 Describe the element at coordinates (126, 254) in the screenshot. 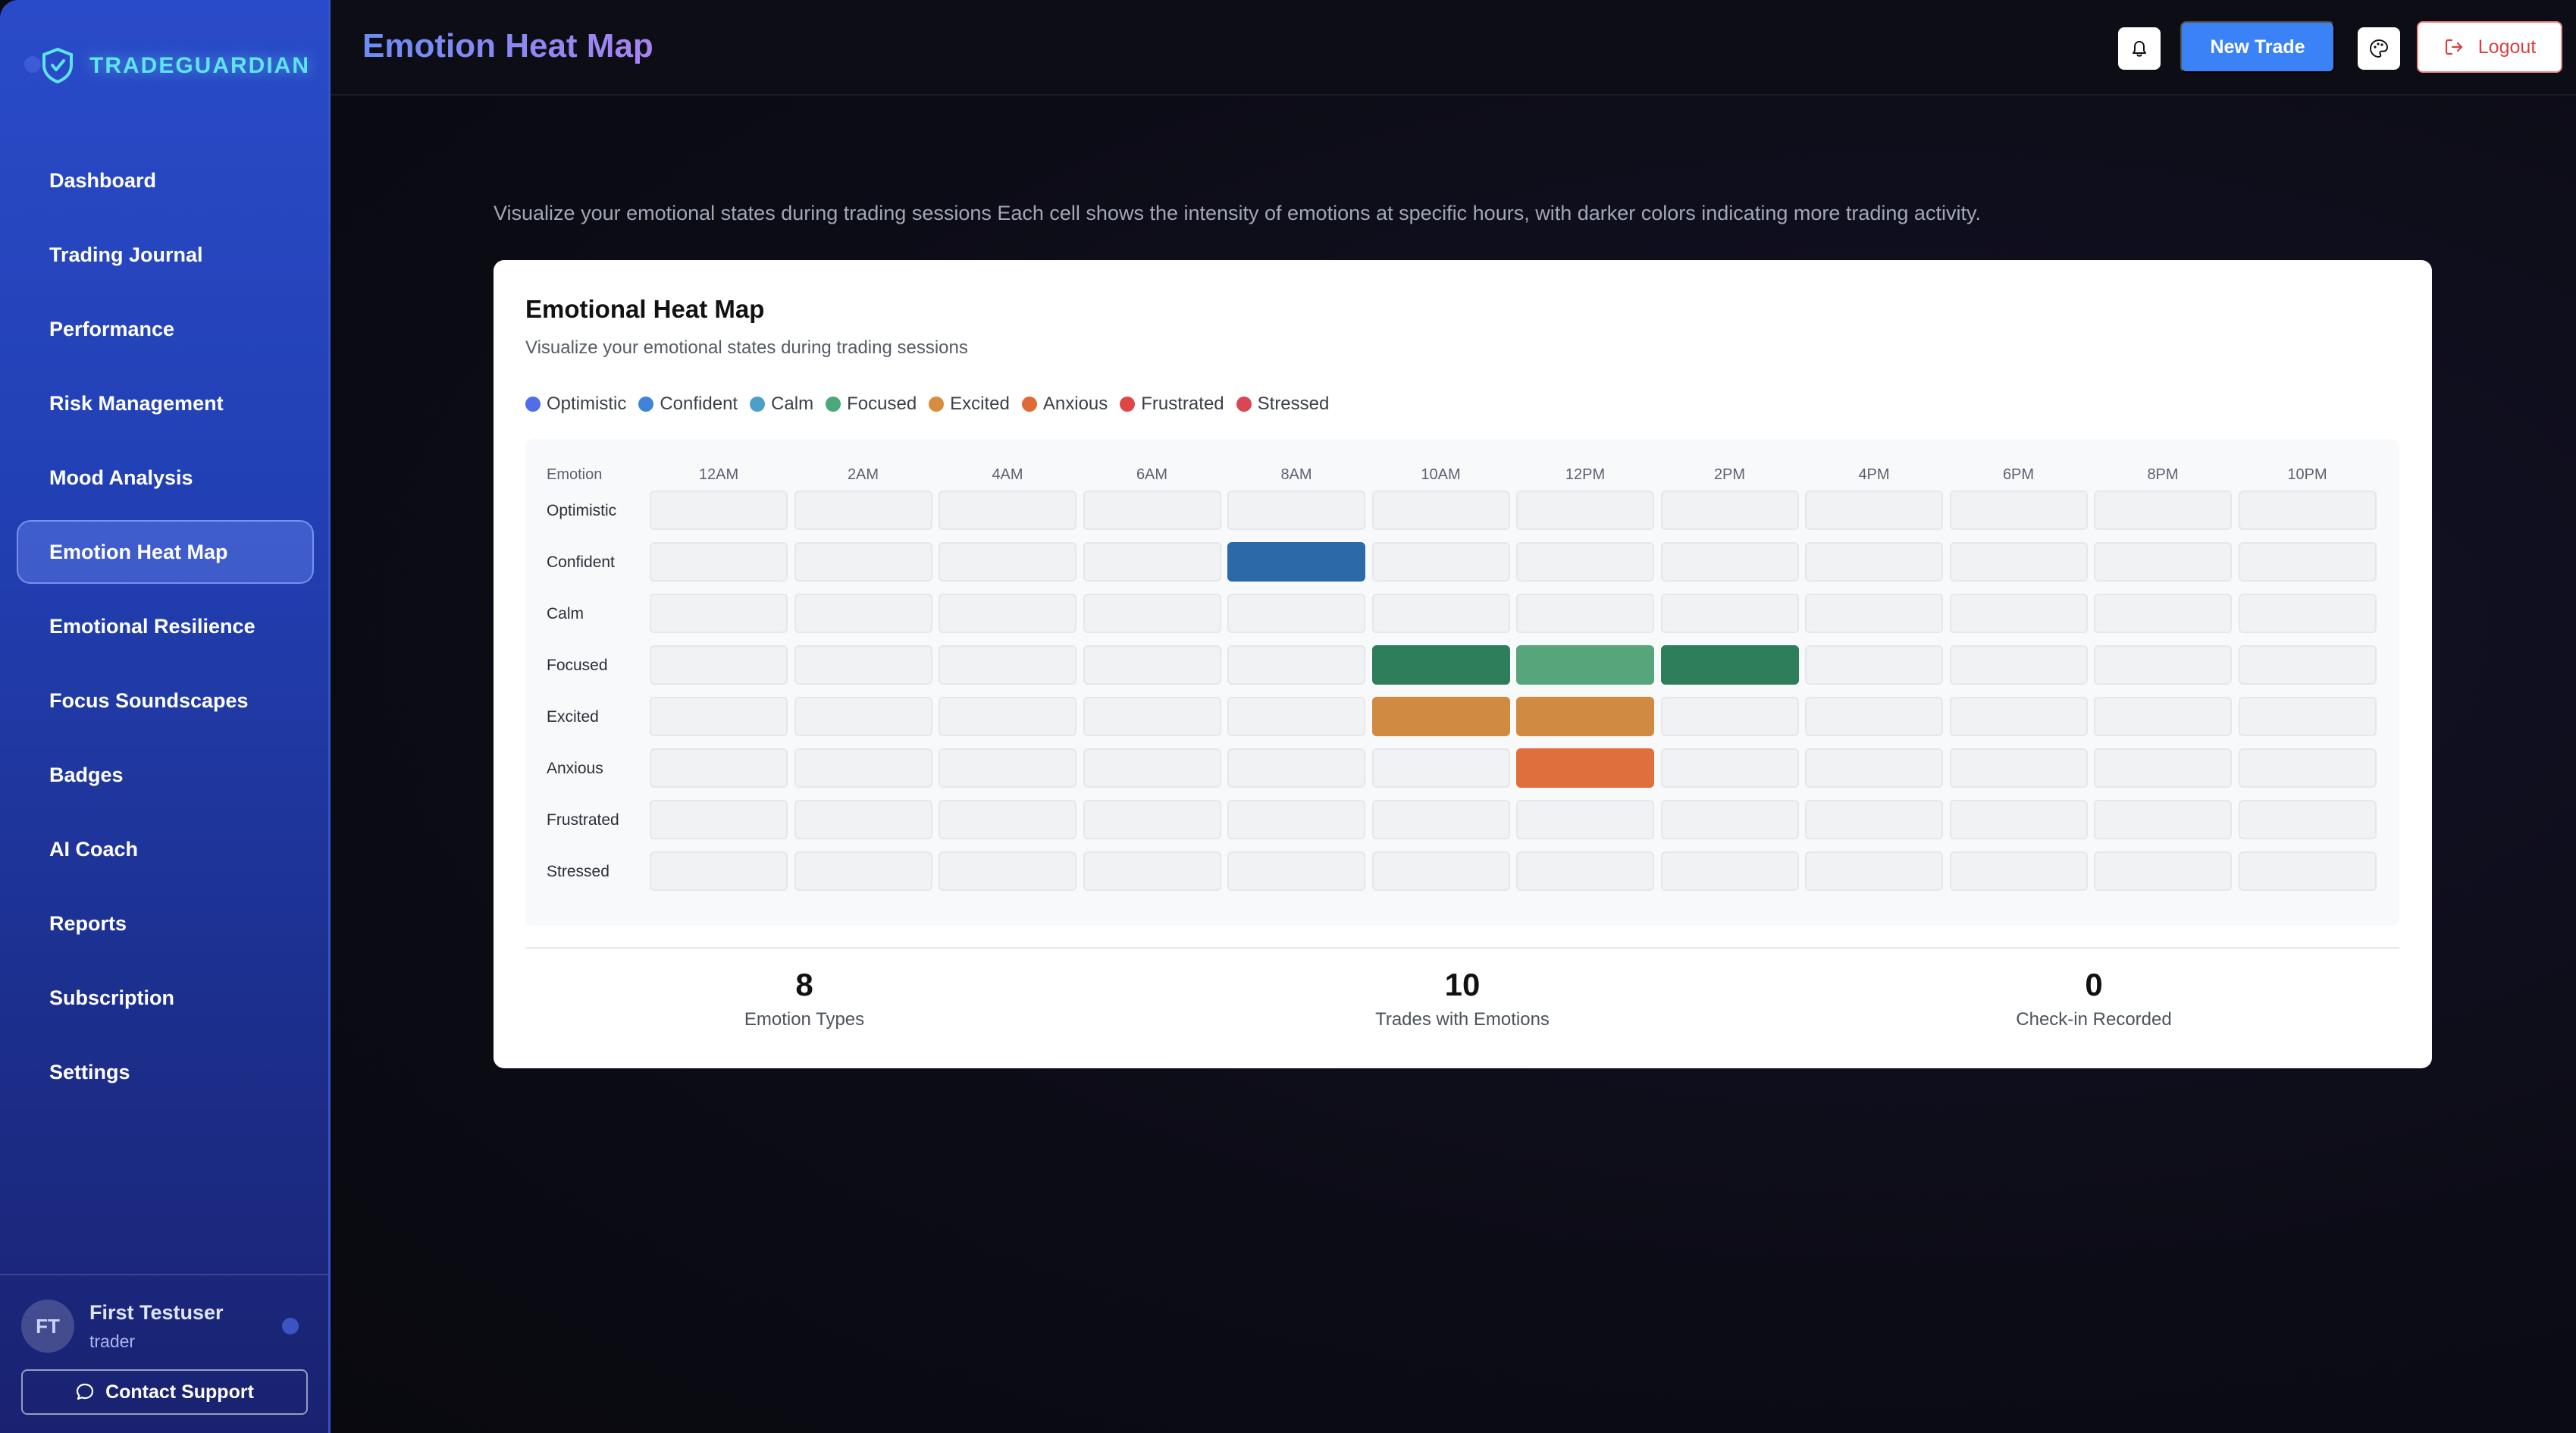

I see `sidebar-item-trading-journal: Trading Journal` at that location.